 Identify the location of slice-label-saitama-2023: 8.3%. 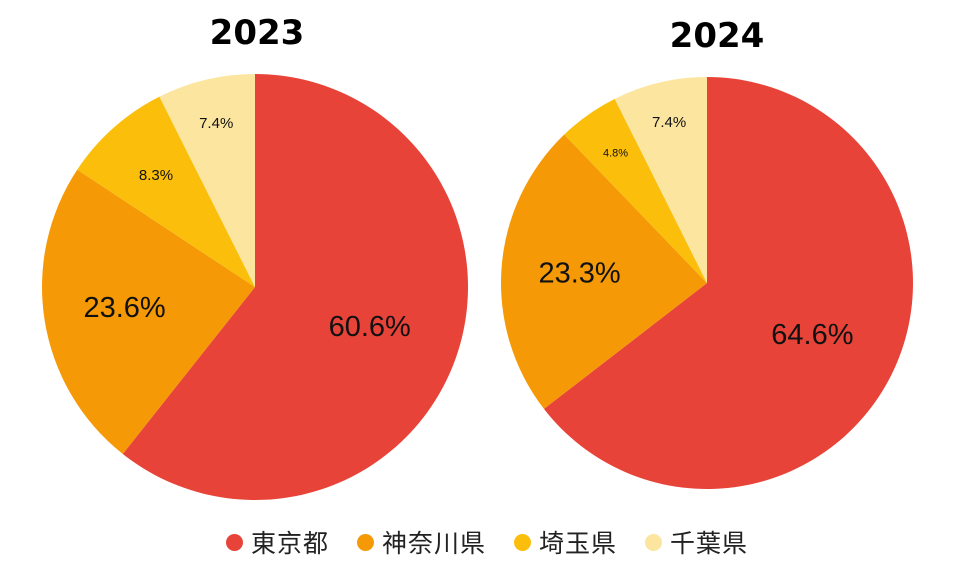
(156, 175).